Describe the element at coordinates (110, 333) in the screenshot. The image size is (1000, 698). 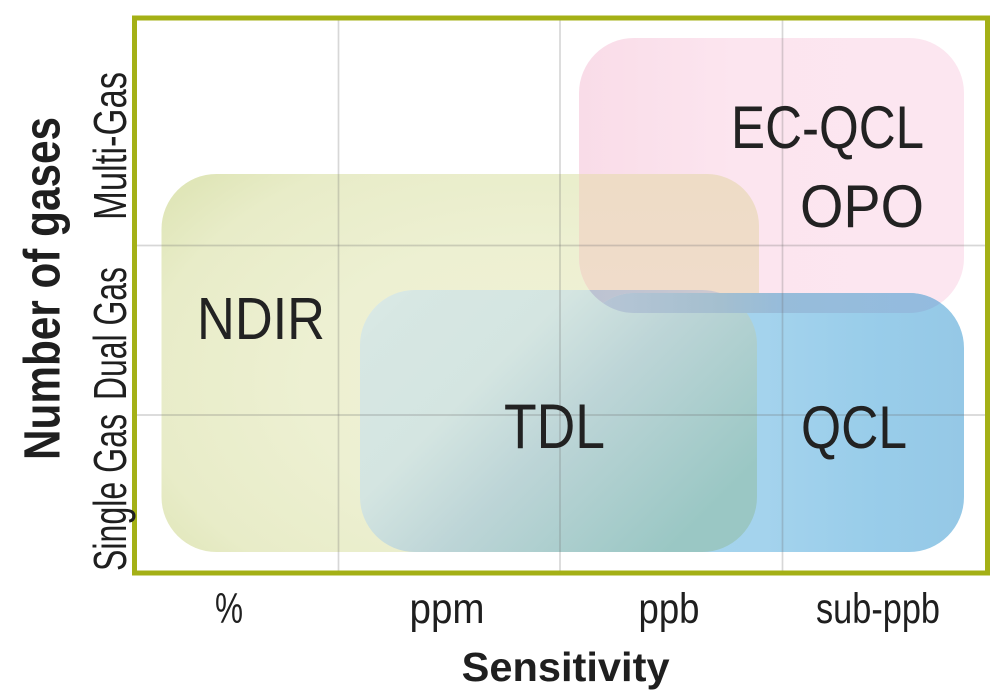
I see `svg-text: Dual Gas` at that location.